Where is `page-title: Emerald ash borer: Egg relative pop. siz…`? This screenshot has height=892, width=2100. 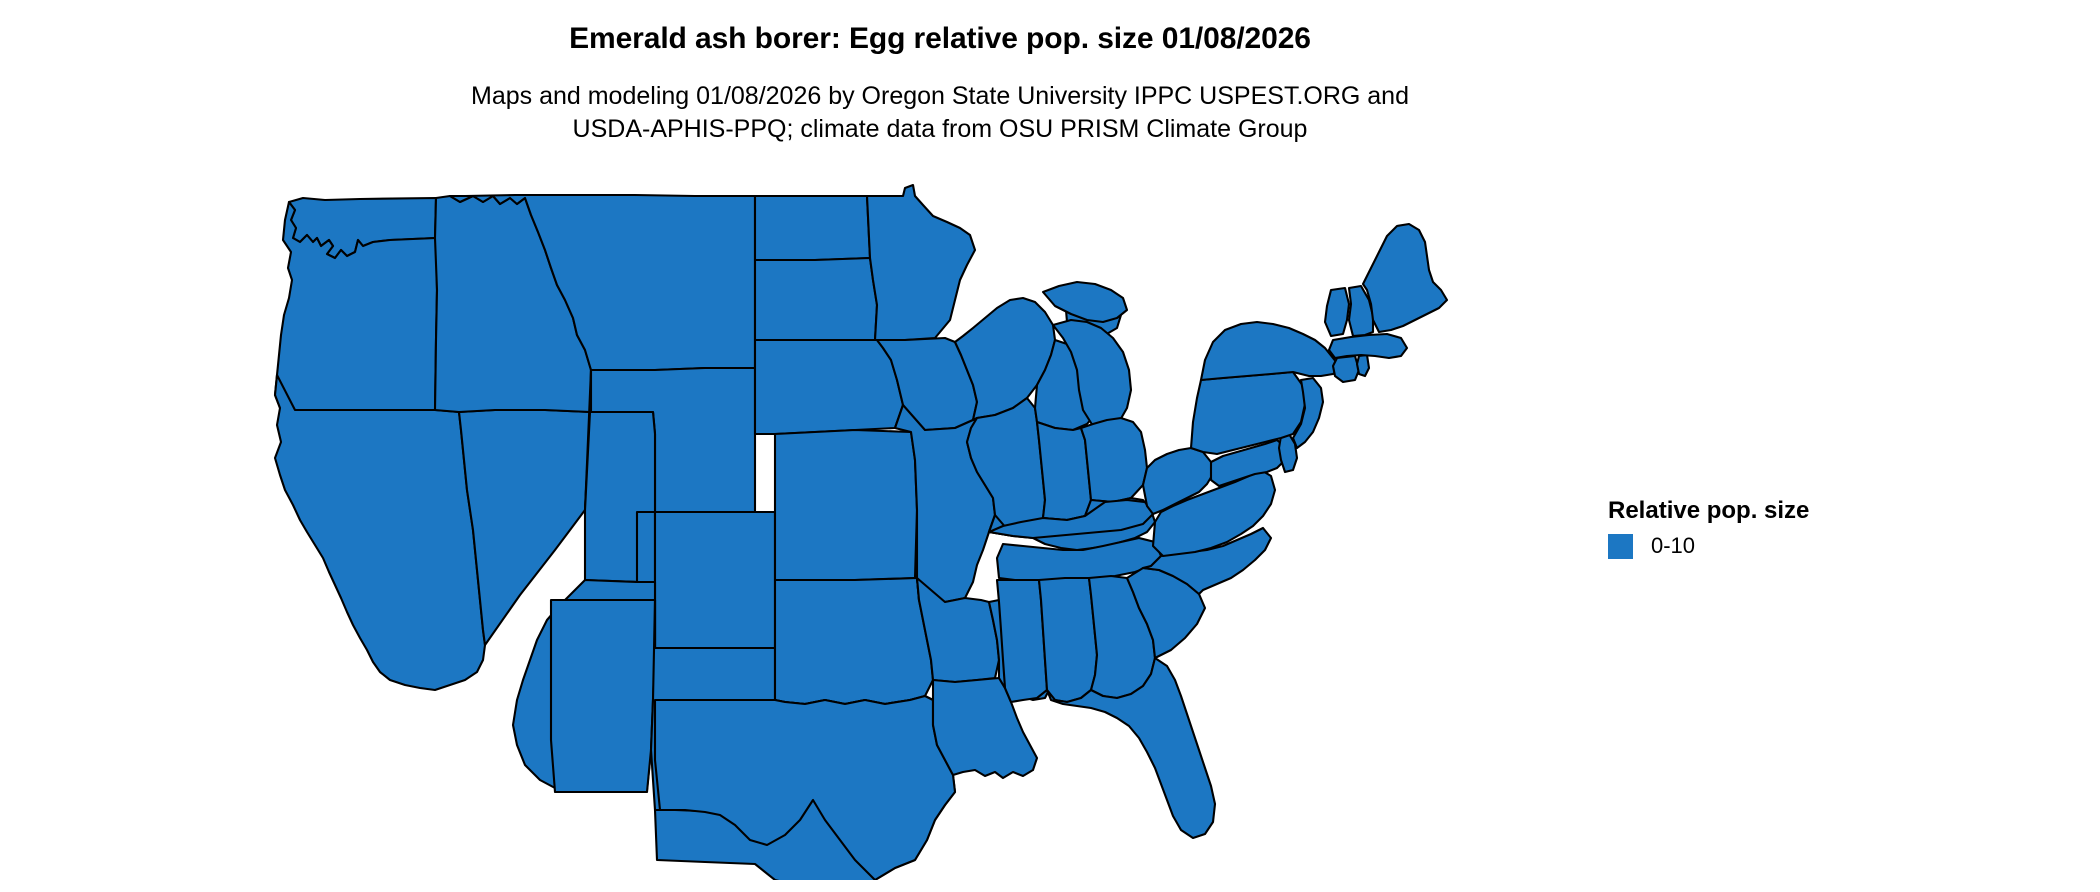
page-title: Emerald ash borer: Egg relative pop. siz… is located at coordinates (940, 38).